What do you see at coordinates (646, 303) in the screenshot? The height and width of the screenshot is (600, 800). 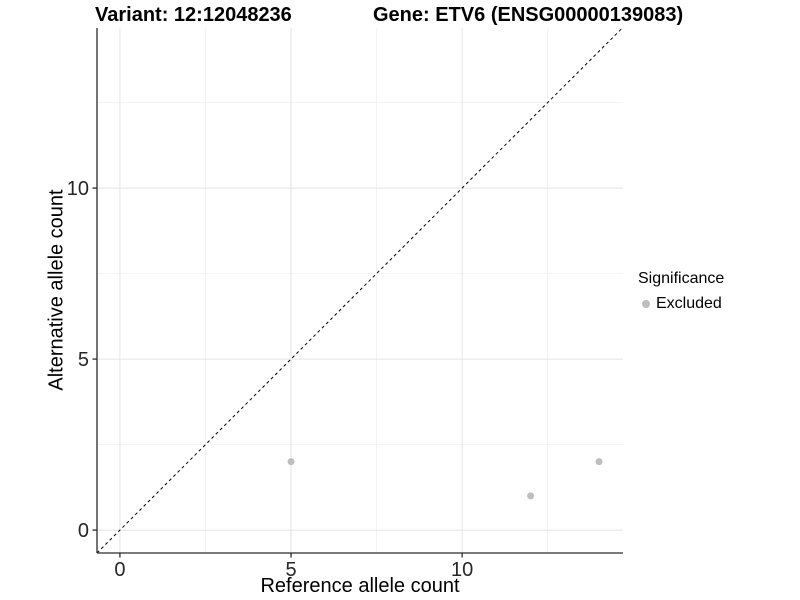 I see `excluded-point-icon` at bounding box center [646, 303].